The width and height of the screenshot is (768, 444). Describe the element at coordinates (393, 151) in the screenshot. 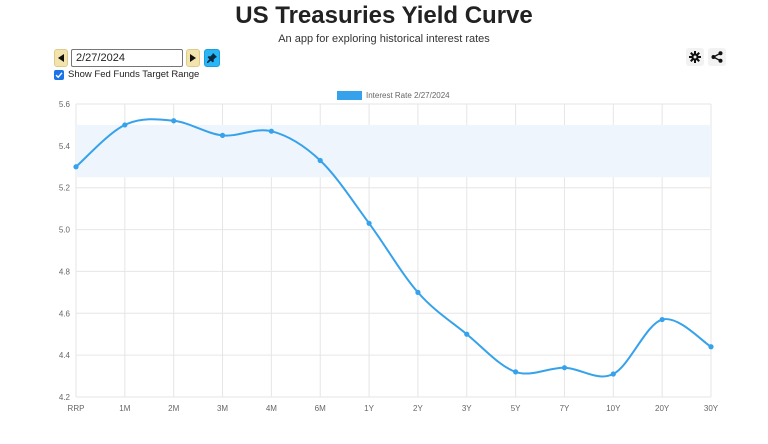

I see `fed-funds-target-band` at that location.